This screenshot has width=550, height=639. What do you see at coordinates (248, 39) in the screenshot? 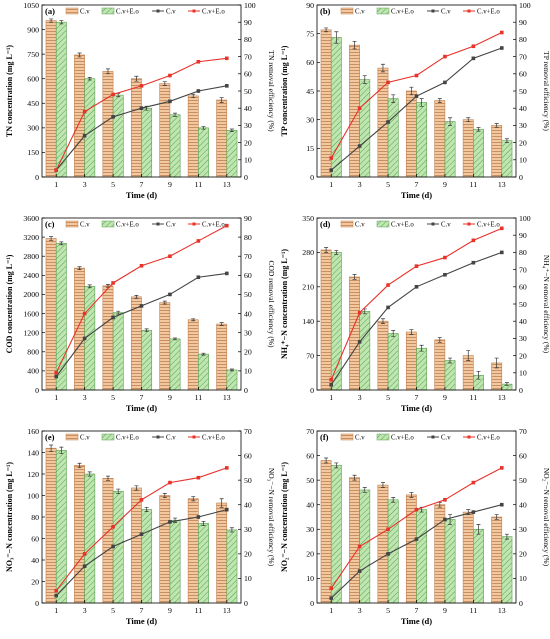
I see `y2-tick-label: 80` at bounding box center [248, 39].